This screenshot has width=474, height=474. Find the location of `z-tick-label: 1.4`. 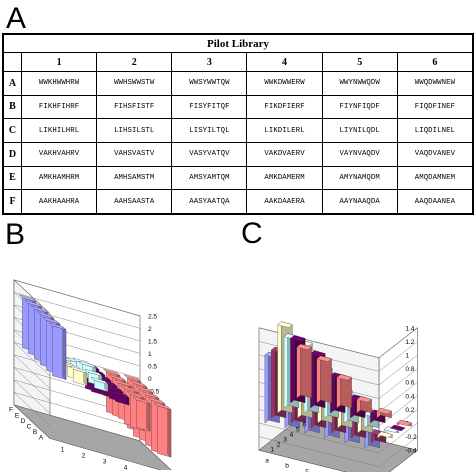

z-tick-label: 1.4 is located at coordinates (409, 328).